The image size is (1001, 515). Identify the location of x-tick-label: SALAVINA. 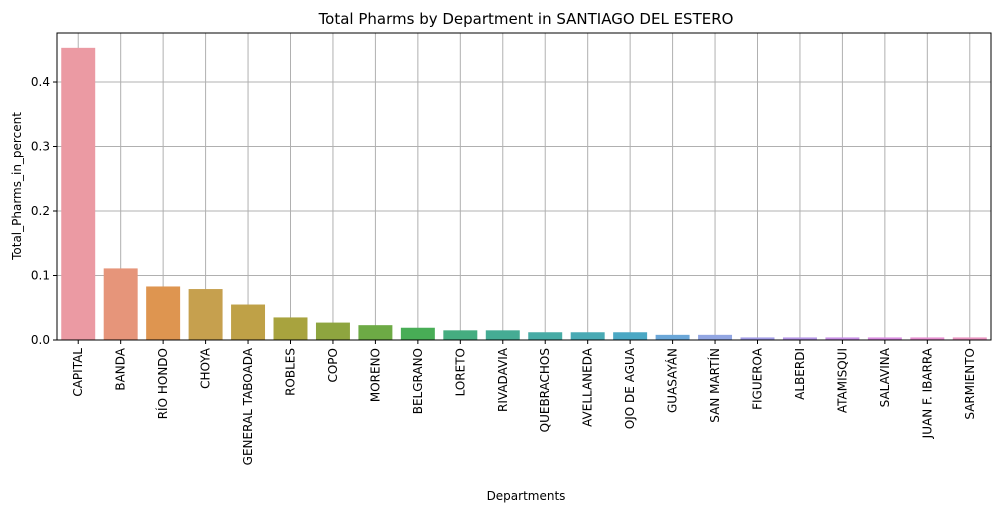
(885, 377).